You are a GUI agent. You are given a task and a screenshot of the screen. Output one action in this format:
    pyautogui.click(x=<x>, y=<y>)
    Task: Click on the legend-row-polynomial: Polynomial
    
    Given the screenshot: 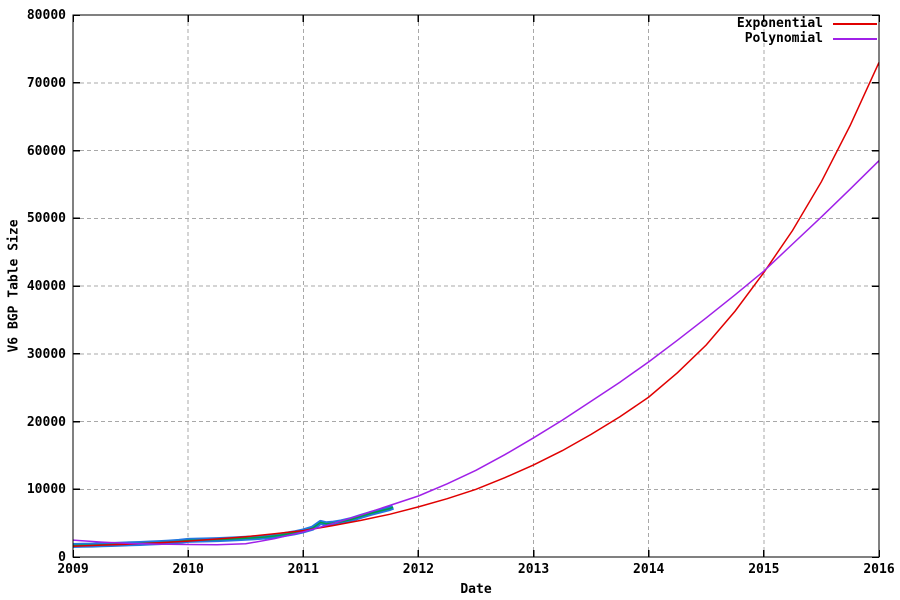 What is the action you would take?
    pyautogui.click(x=807, y=38)
    